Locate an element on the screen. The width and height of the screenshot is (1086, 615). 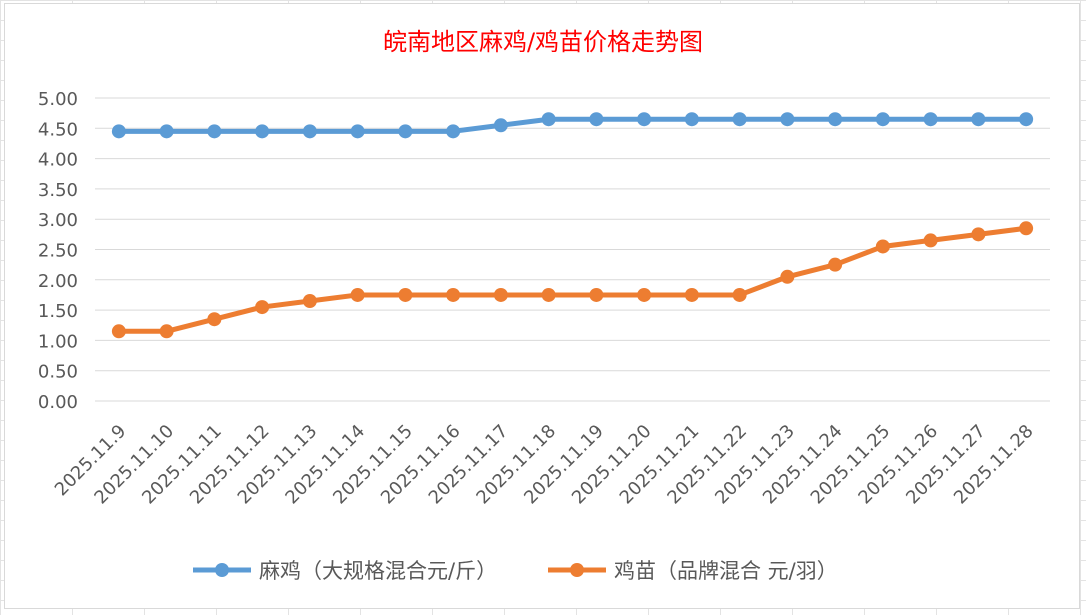
y-tick-label: 5.00 is located at coordinates (58, 99).